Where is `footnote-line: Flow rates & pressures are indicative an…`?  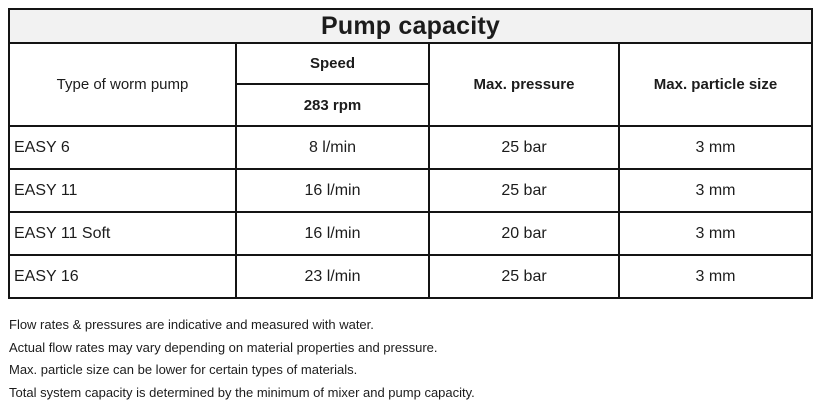
footnote-line: Flow rates & pressures are indicative an… is located at coordinates (191, 324).